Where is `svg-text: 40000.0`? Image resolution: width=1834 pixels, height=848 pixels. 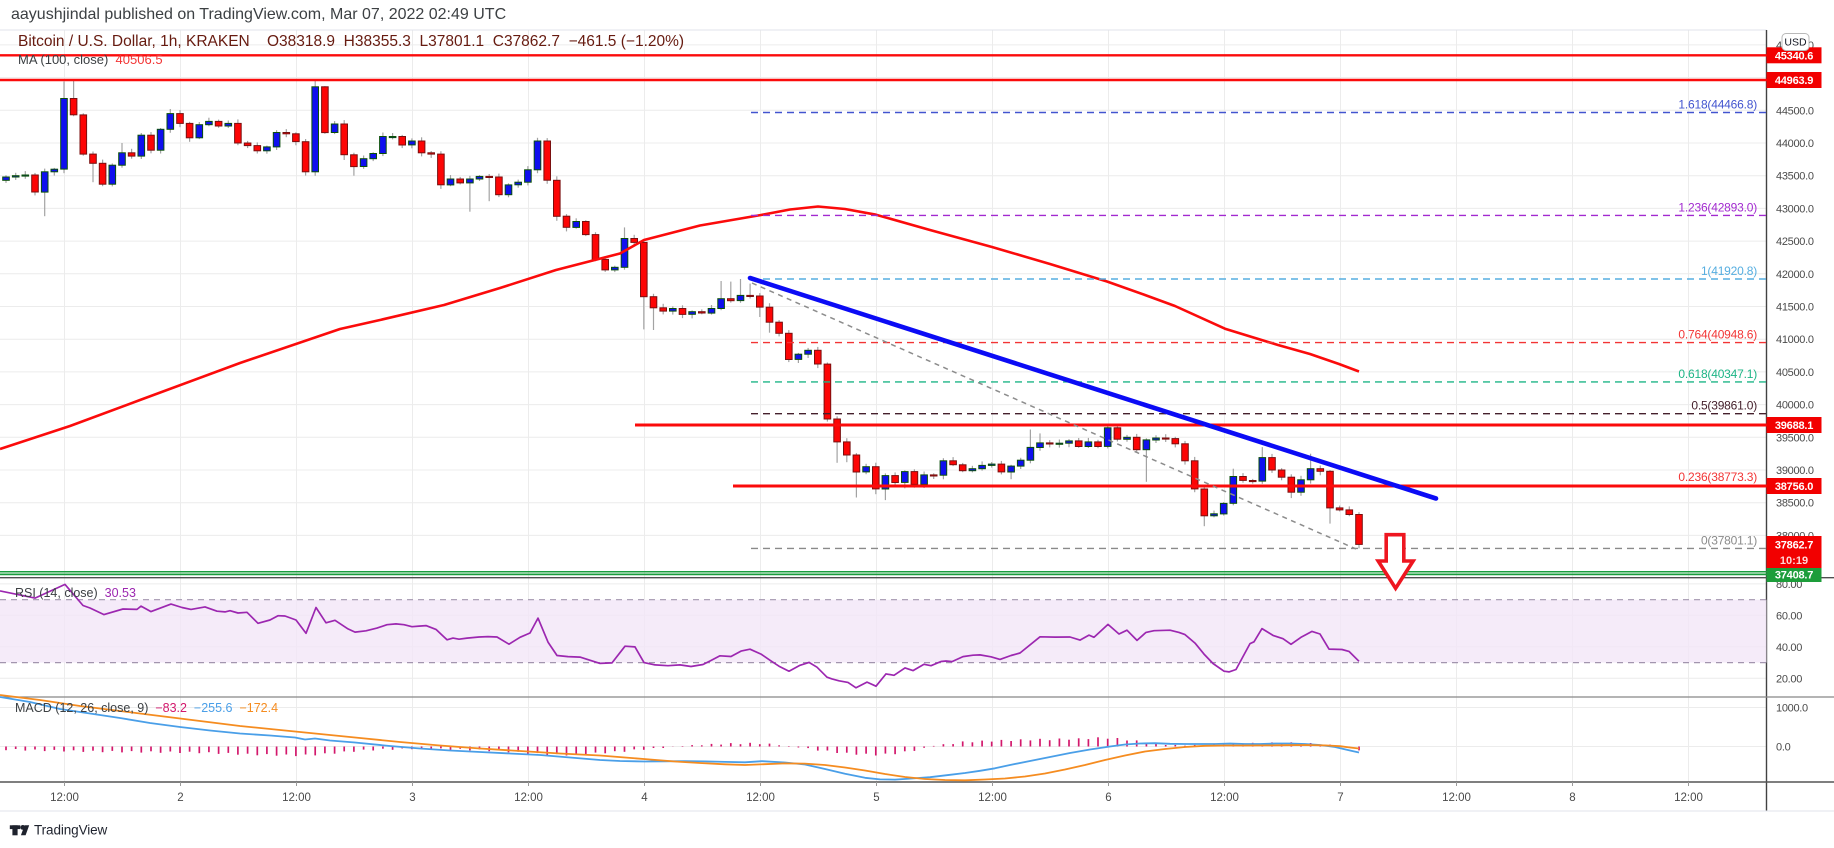 svg-text: 40000.0 is located at coordinates (1795, 406).